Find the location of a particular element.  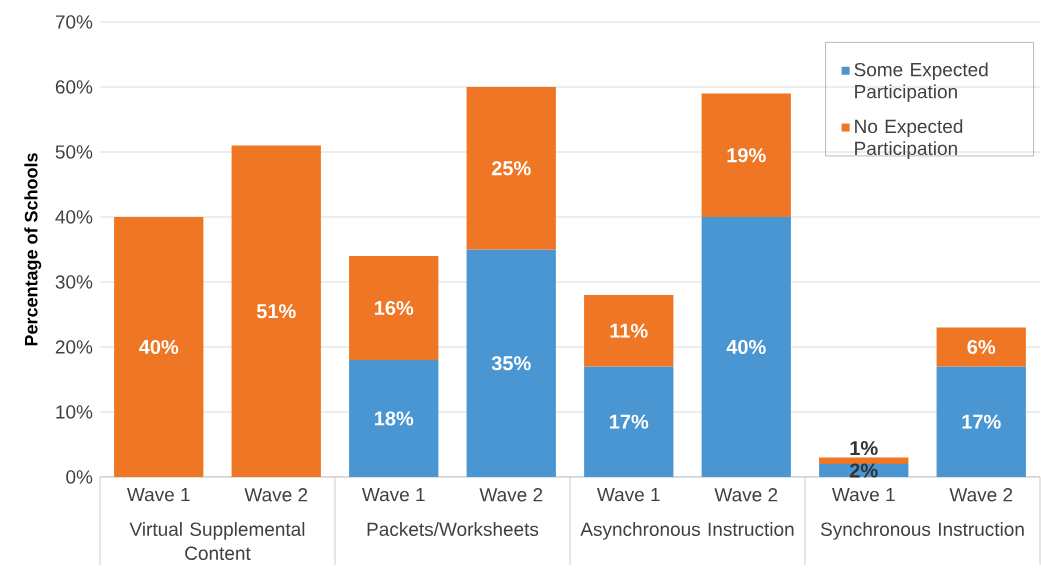

y-tick-label: 50% is located at coordinates (74, 152).